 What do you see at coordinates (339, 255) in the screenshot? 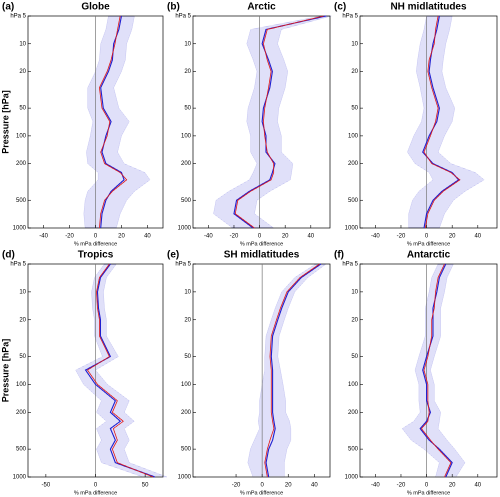
I see `panel-label: (f)` at bounding box center [339, 255].